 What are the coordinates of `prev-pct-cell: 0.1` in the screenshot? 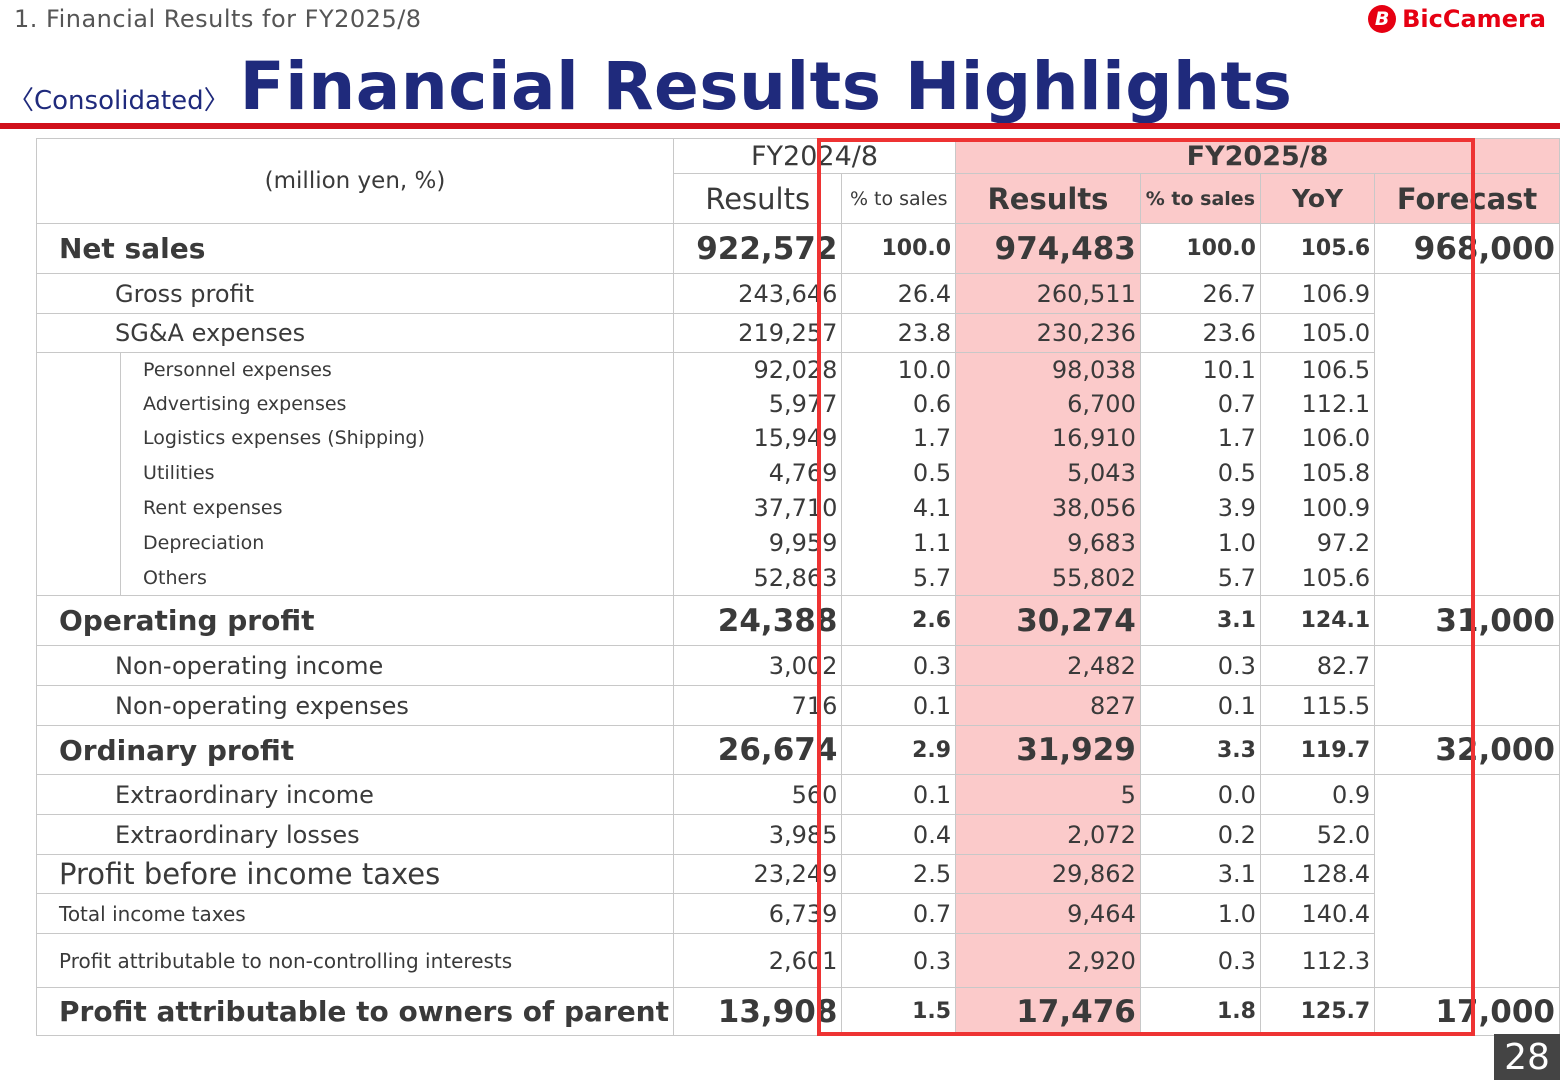 It's located at (899, 794).